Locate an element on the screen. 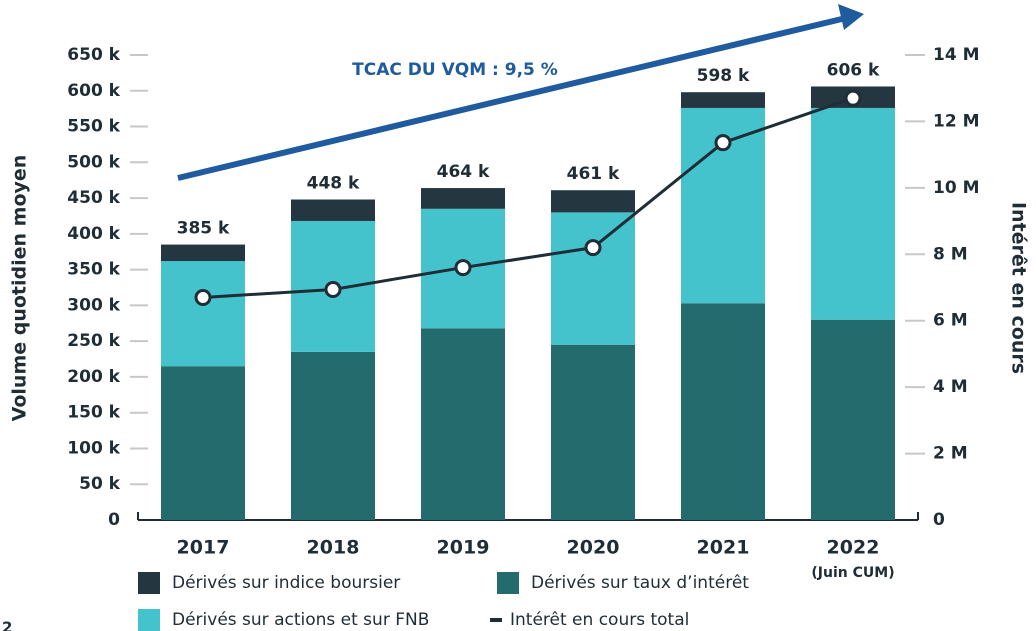 The width and height of the screenshot is (1036, 631). legend-label: Dérivés sur indice boursier is located at coordinates (286, 583).